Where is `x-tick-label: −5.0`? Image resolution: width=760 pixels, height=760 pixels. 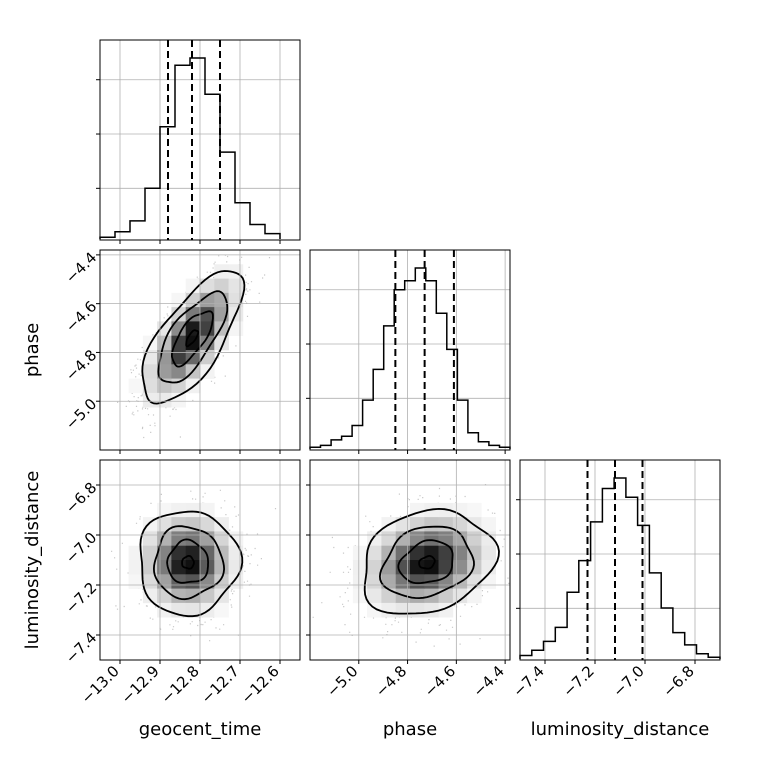 x-tick-label: −5.0 is located at coordinates (342, 681).